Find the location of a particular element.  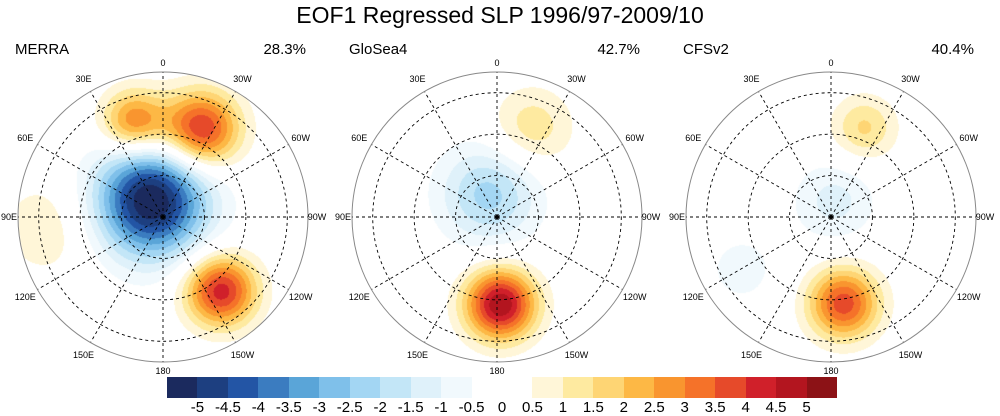

colorbar-tick-label: -0.5 is located at coordinates (471, 407).